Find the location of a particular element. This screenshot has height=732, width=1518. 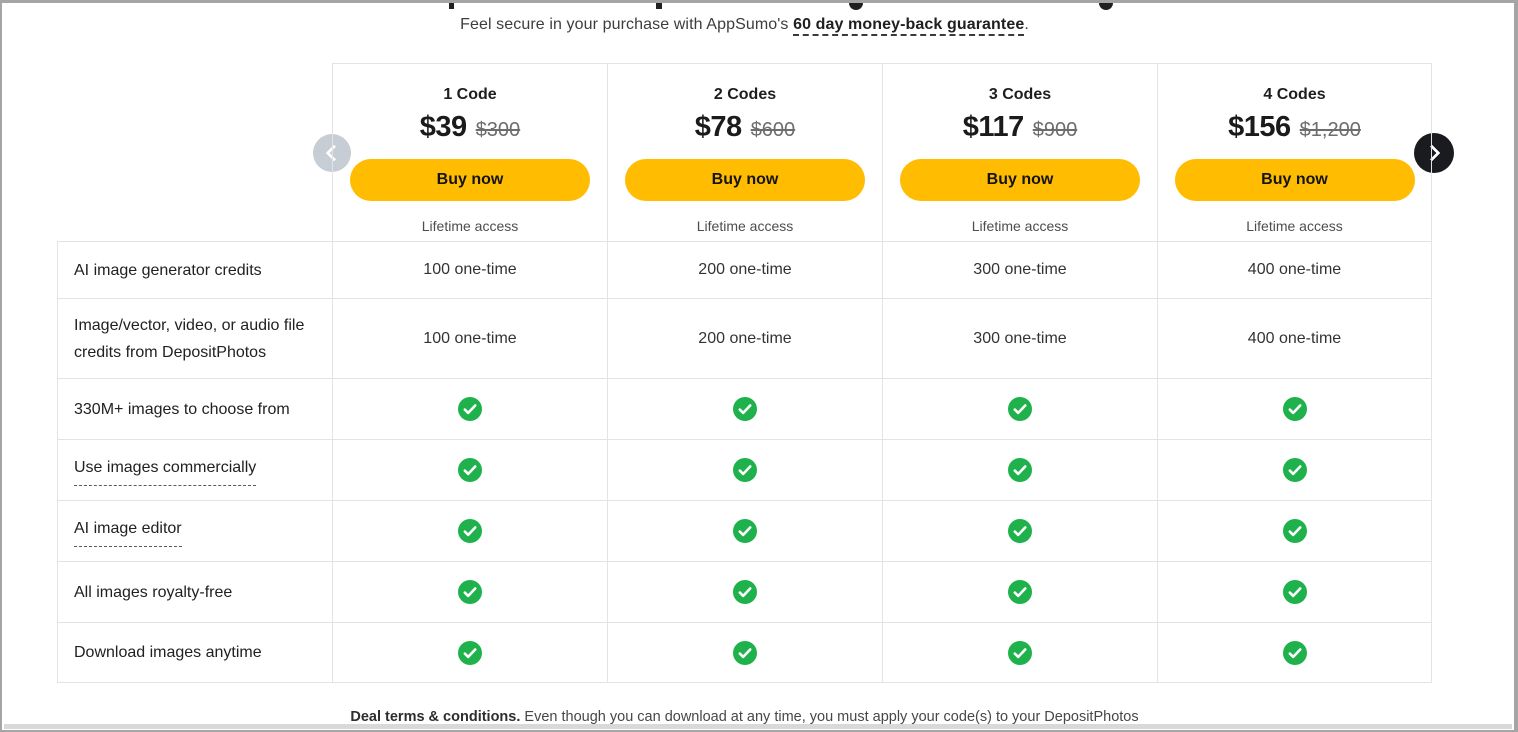

feature-label-text: All images royalty-free is located at coordinates (153, 592).